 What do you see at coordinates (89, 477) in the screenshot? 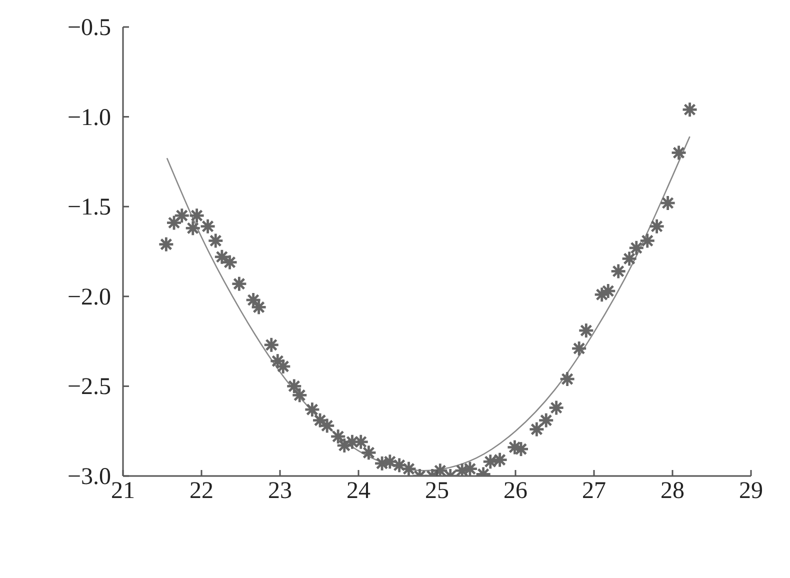
I see `y-tick-label: −3.0` at bounding box center [89, 477].